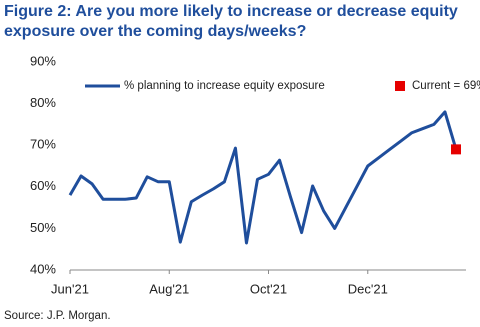 The image size is (480, 327). I want to click on x-tick-label: Dec'21, so click(368, 288).